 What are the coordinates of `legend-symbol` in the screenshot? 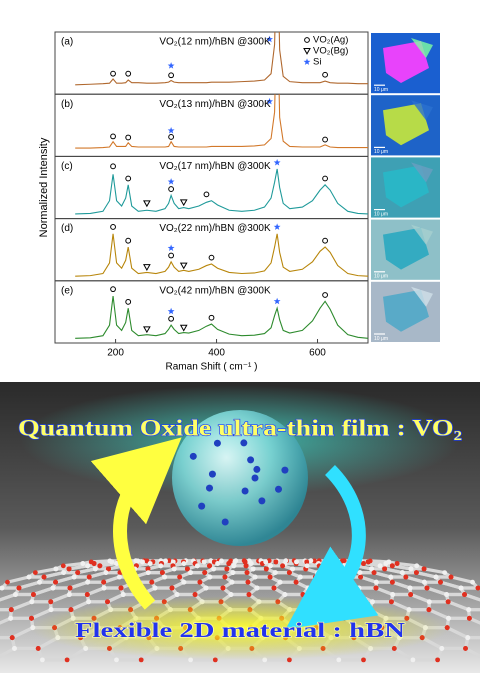 It's located at (307, 51).